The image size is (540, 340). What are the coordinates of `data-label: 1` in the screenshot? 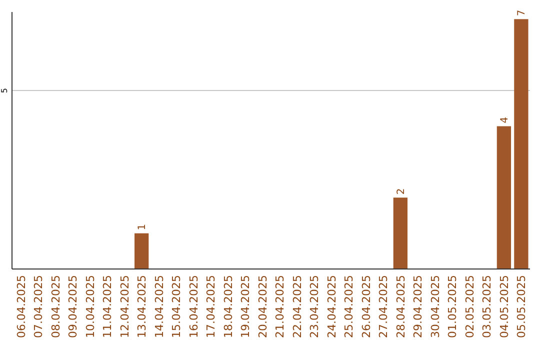 It's located at (142, 227).